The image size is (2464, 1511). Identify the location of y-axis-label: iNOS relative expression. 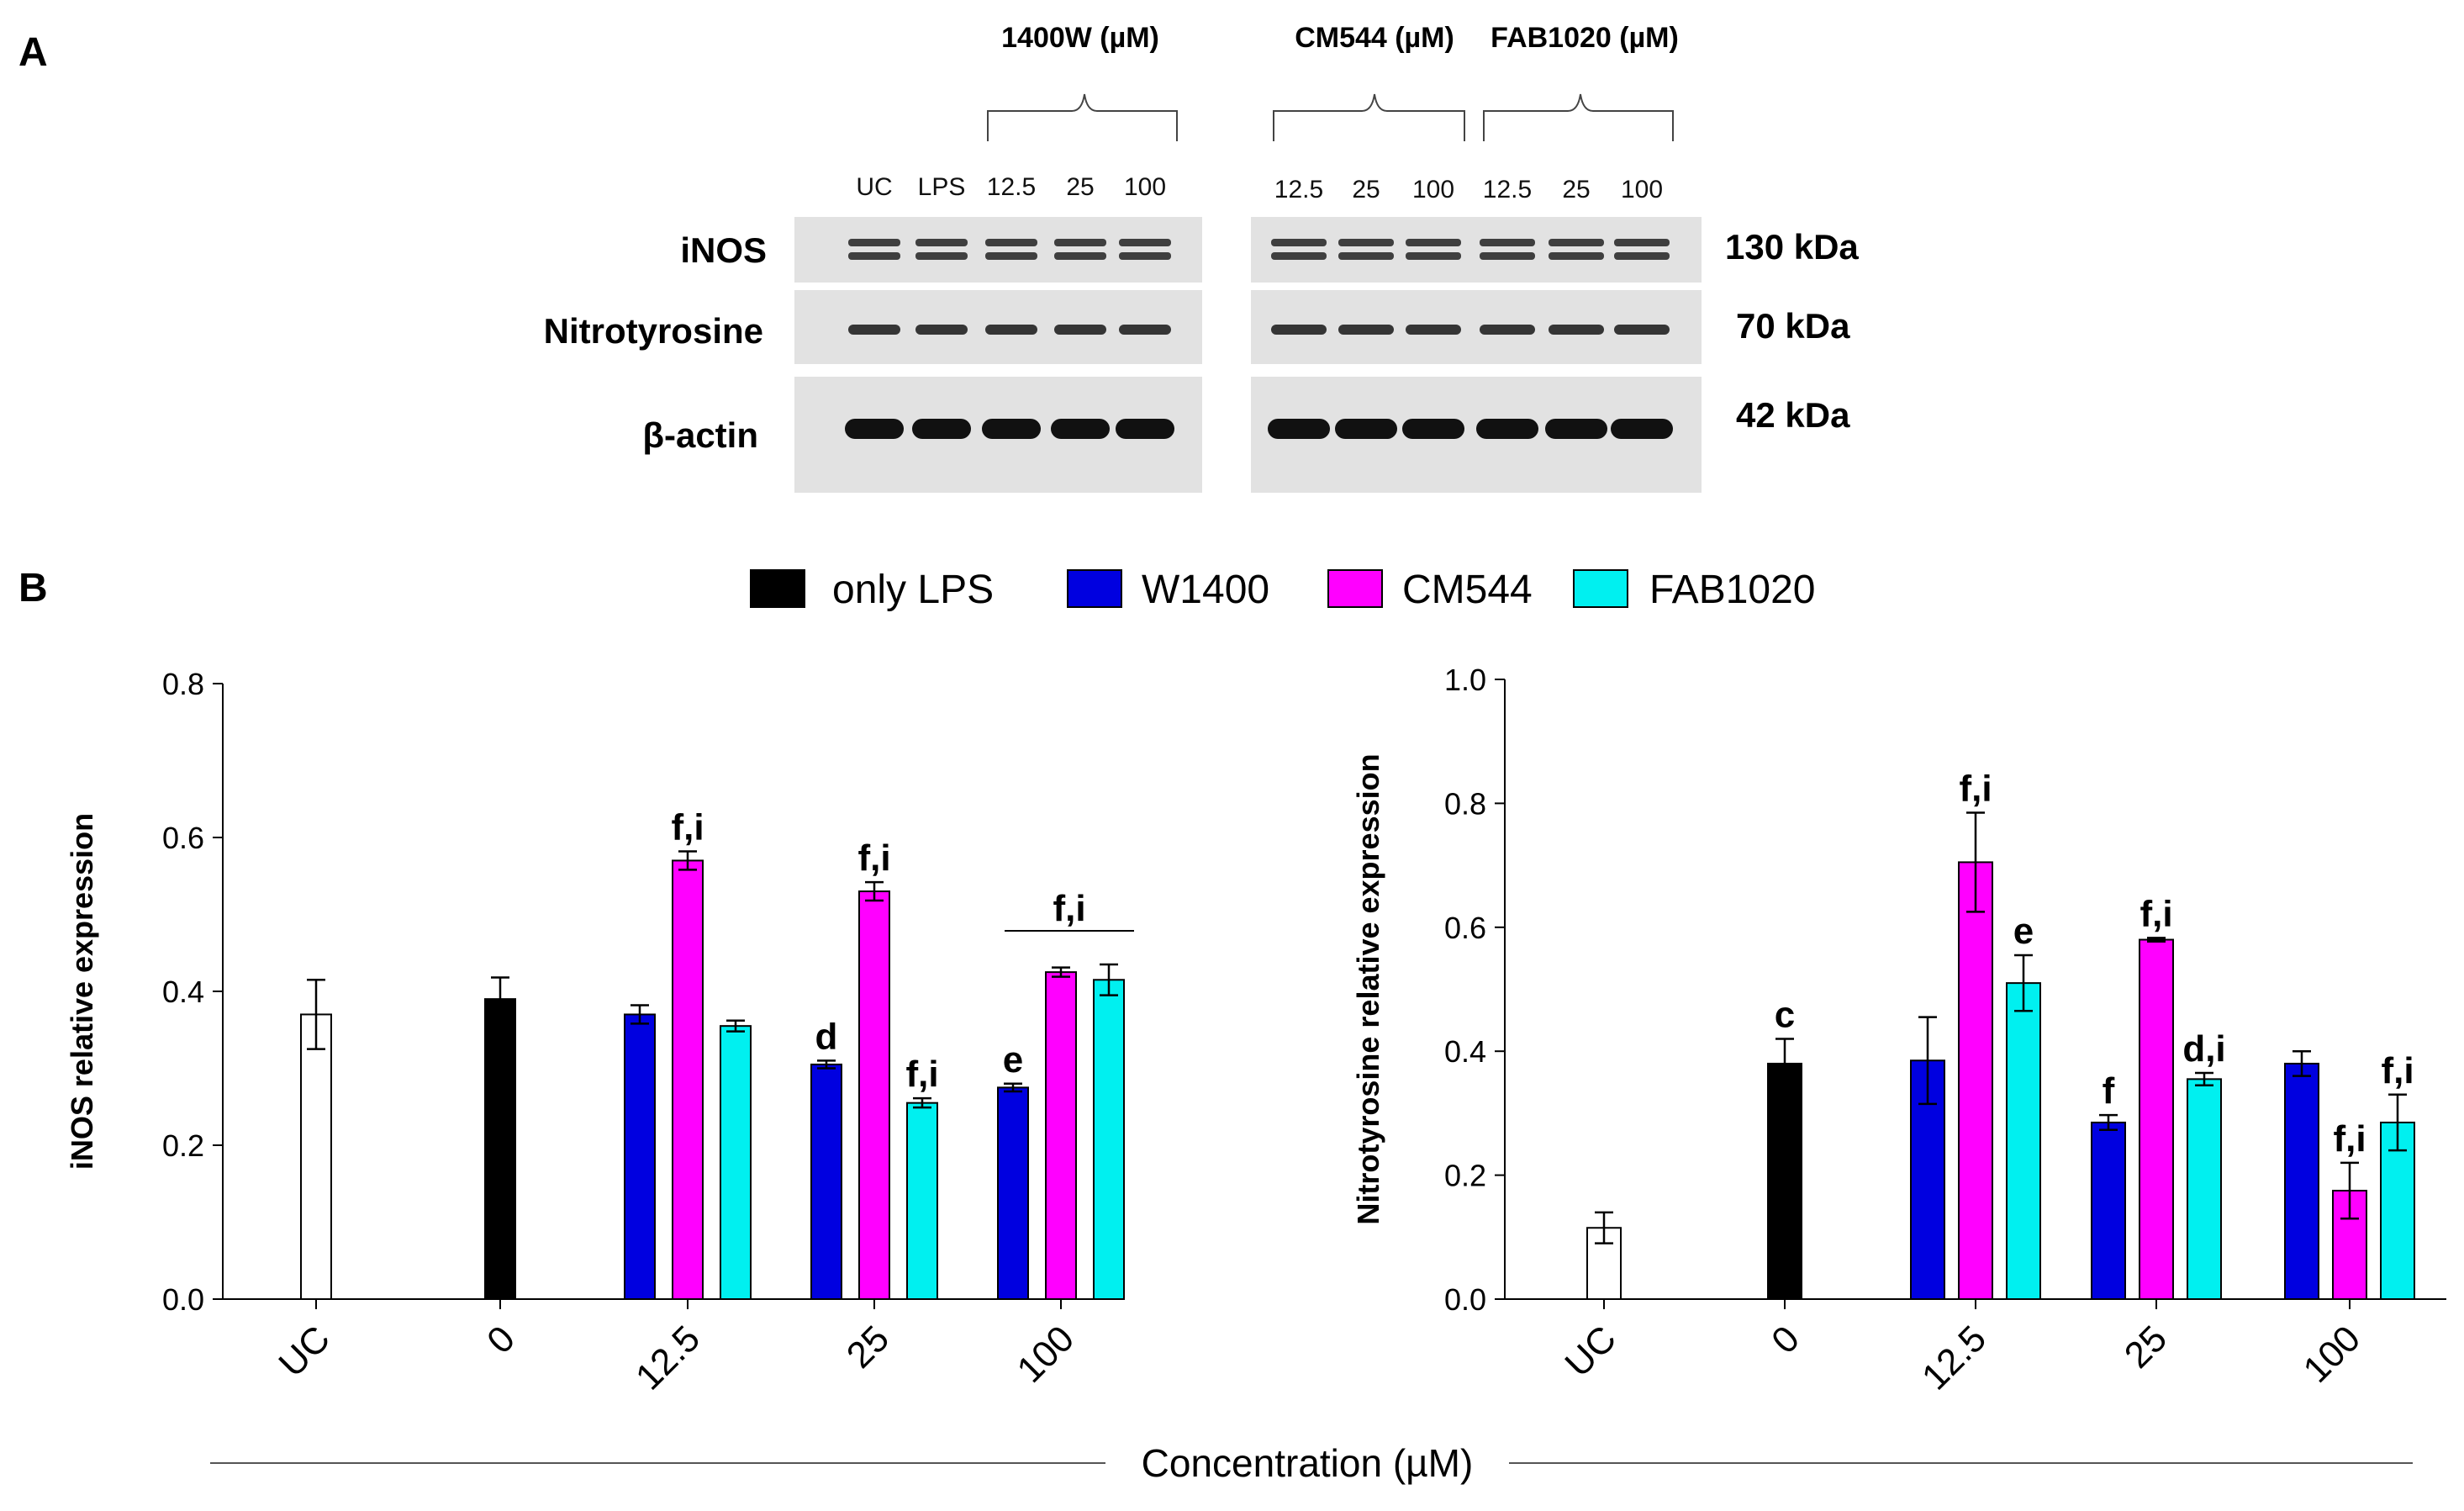
(82, 992).